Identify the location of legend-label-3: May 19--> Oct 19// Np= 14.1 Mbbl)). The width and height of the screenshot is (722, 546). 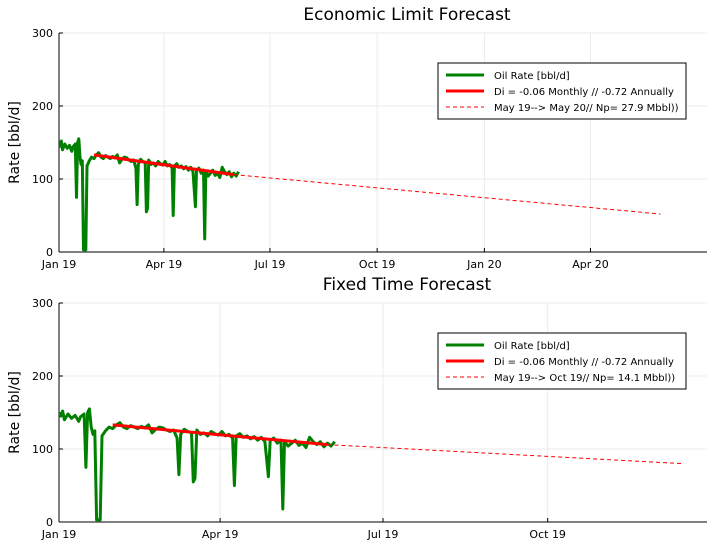
(584, 378).